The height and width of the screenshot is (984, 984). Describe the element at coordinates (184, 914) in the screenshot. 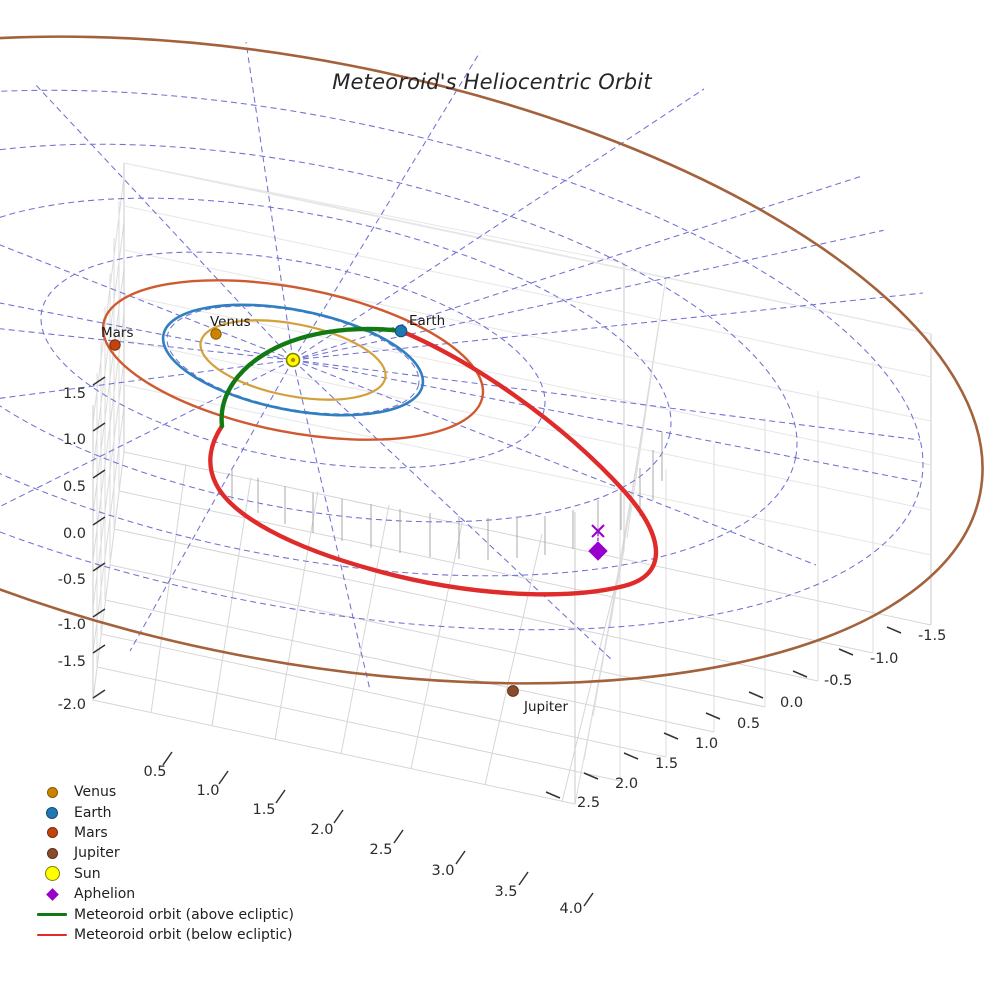

I see `legend-label: Meteoroid orbit (above ecliptic)` at that location.